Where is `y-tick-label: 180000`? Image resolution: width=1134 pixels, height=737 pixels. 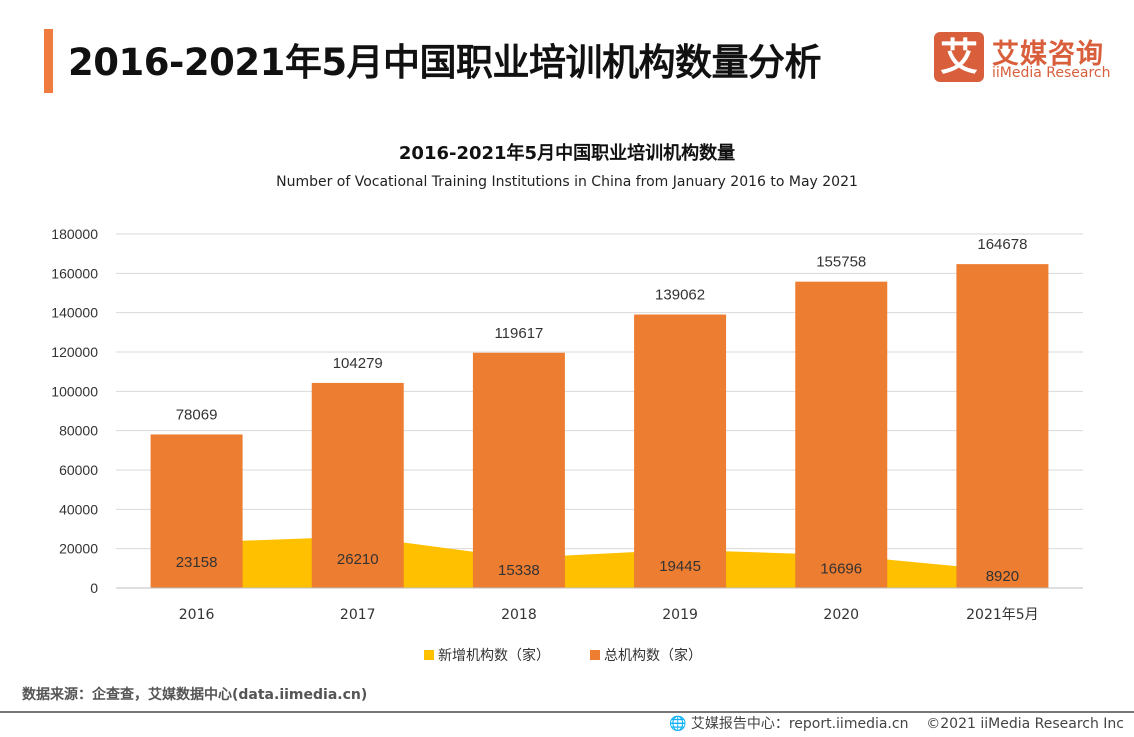
y-tick-label: 180000 is located at coordinates (74, 234).